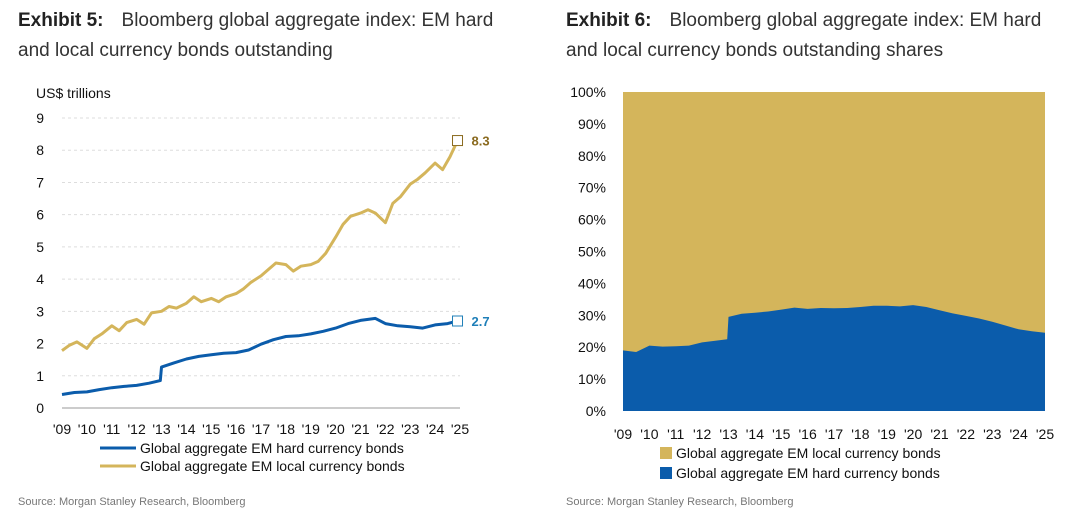 This screenshot has height=526, width=1080. What do you see at coordinates (666, 453) in the screenshot?
I see `legend-swatch-local` at bounding box center [666, 453].